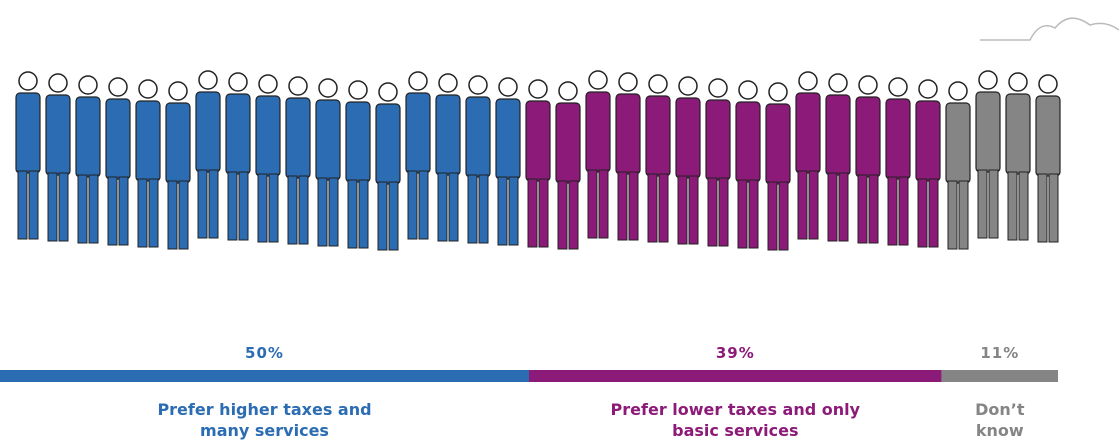 This screenshot has height=440, width=1119. I want to click on bar, so click(529, 376).